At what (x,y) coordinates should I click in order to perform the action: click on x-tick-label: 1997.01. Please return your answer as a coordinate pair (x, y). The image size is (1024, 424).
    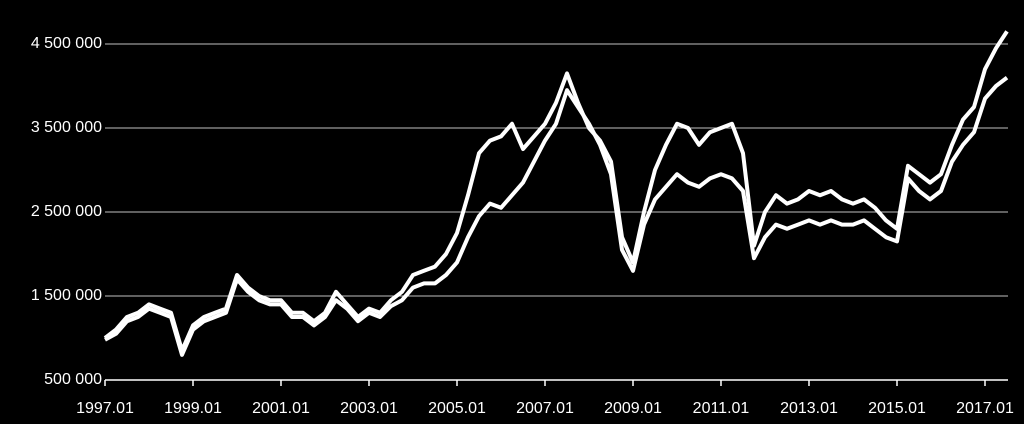
    Looking at the image, I should click on (105, 408).